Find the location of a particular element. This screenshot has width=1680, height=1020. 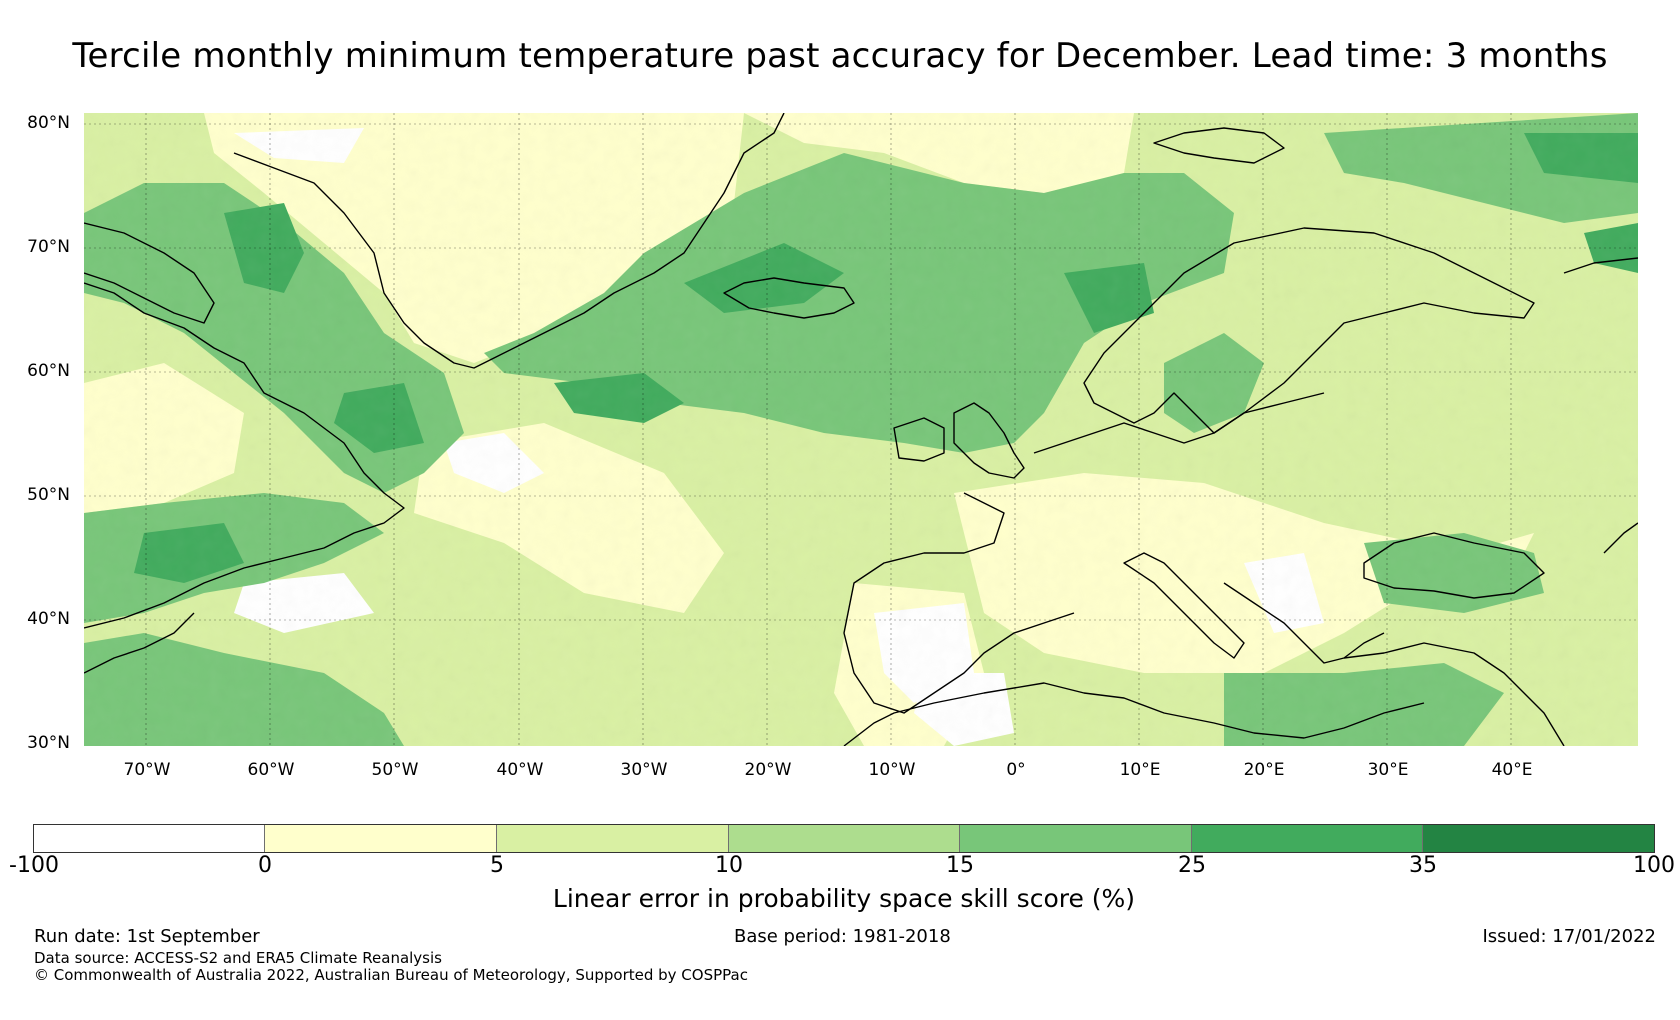

lon-label-20w: 20°W is located at coordinates (768, 770).